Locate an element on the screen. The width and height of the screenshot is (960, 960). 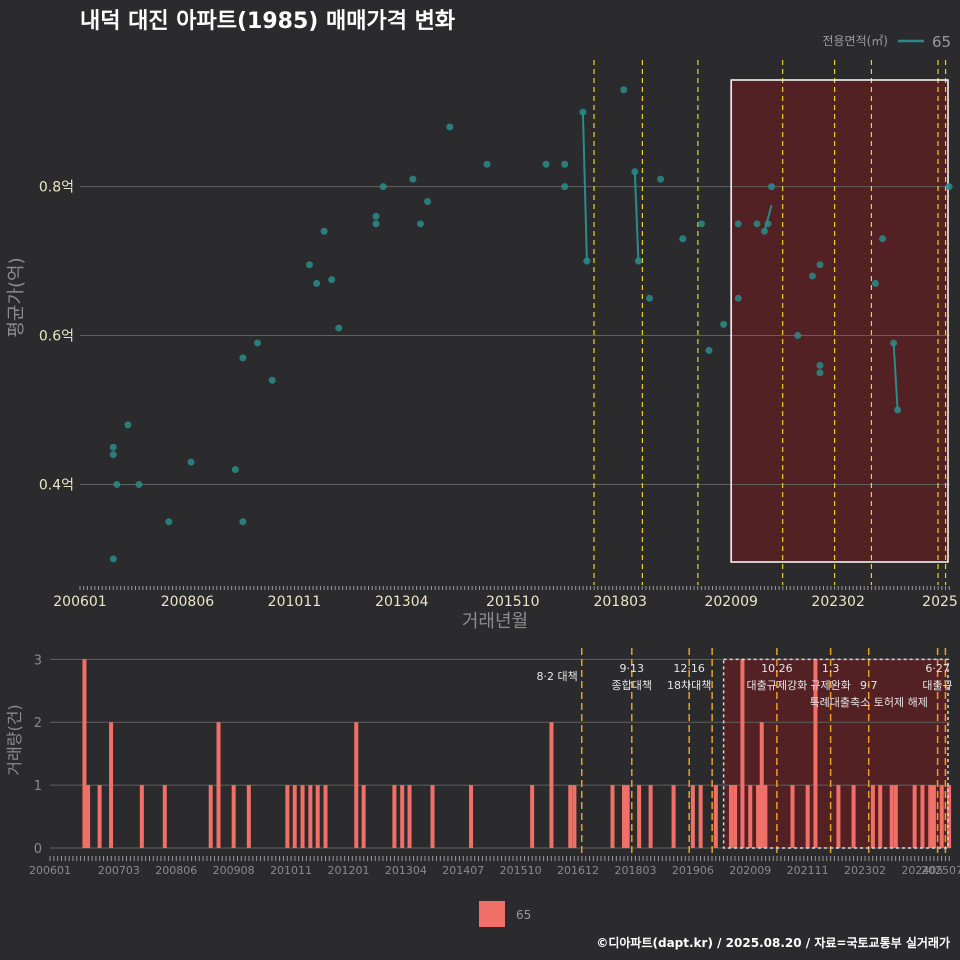
policy-annotation-4-0: 1.3 is located at coordinates (831, 668).